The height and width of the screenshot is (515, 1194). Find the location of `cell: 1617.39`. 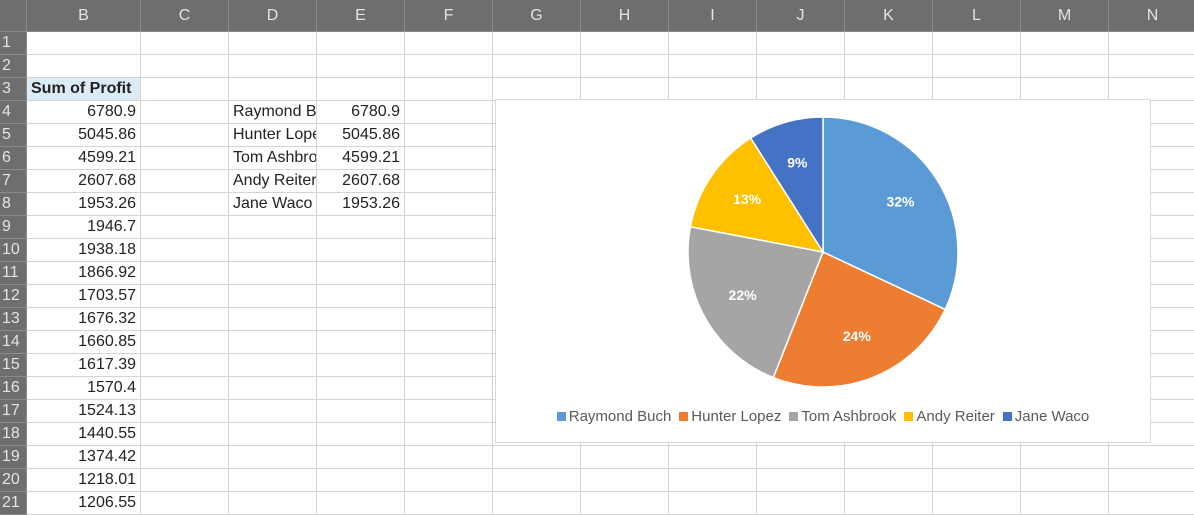

cell: 1617.39 is located at coordinates (84, 365).